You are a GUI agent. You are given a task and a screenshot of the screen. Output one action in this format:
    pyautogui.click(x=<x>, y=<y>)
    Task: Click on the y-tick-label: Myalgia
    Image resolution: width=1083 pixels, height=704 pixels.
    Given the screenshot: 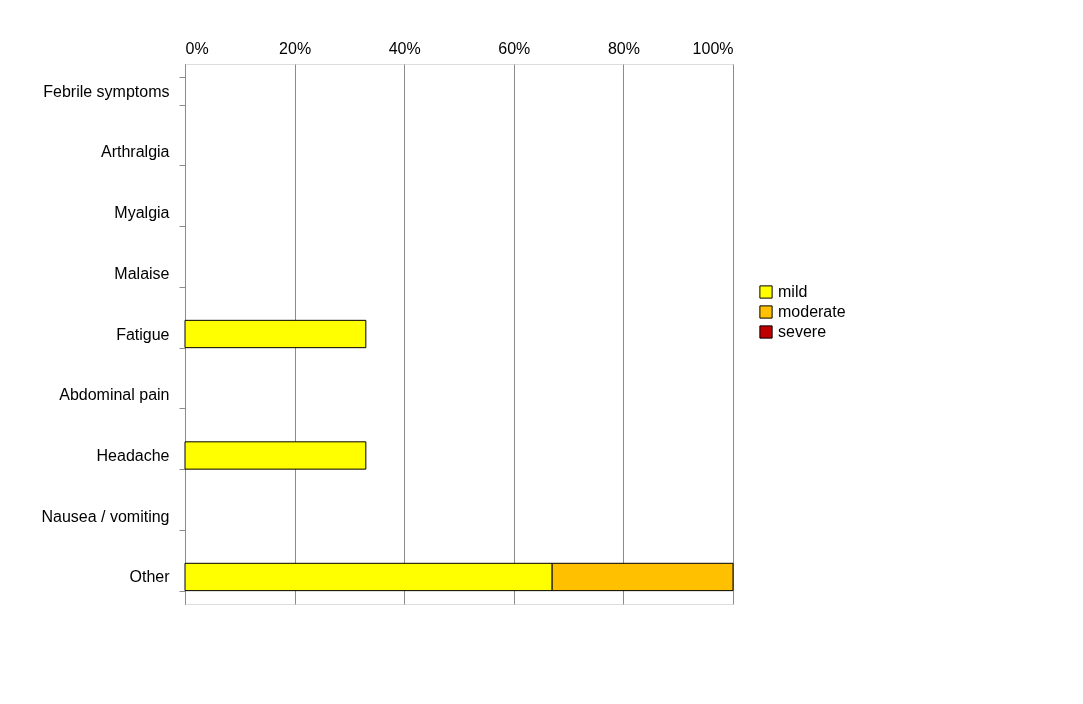 What is the action you would take?
    pyautogui.click(x=142, y=213)
    